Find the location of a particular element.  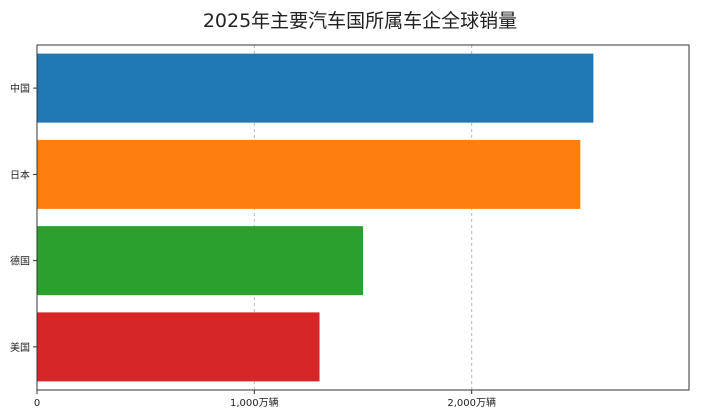

x-axis-ticks: 0 1,000万辆 2,000万辆 is located at coordinates (265, 399).